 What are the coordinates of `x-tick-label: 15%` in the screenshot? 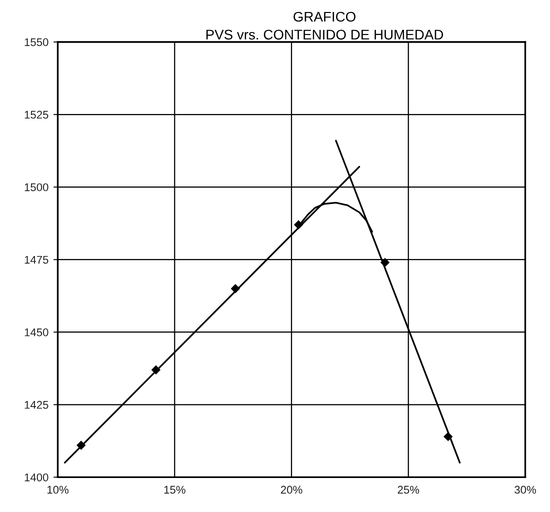 It's located at (175, 490).